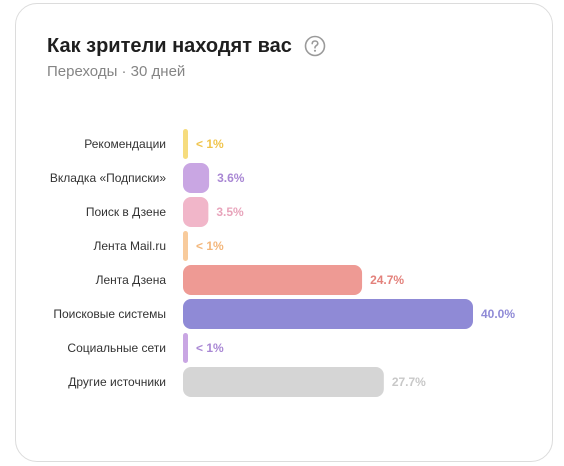 This screenshot has width=564, height=466. I want to click on category-label: Лента Дзена, so click(131, 280).